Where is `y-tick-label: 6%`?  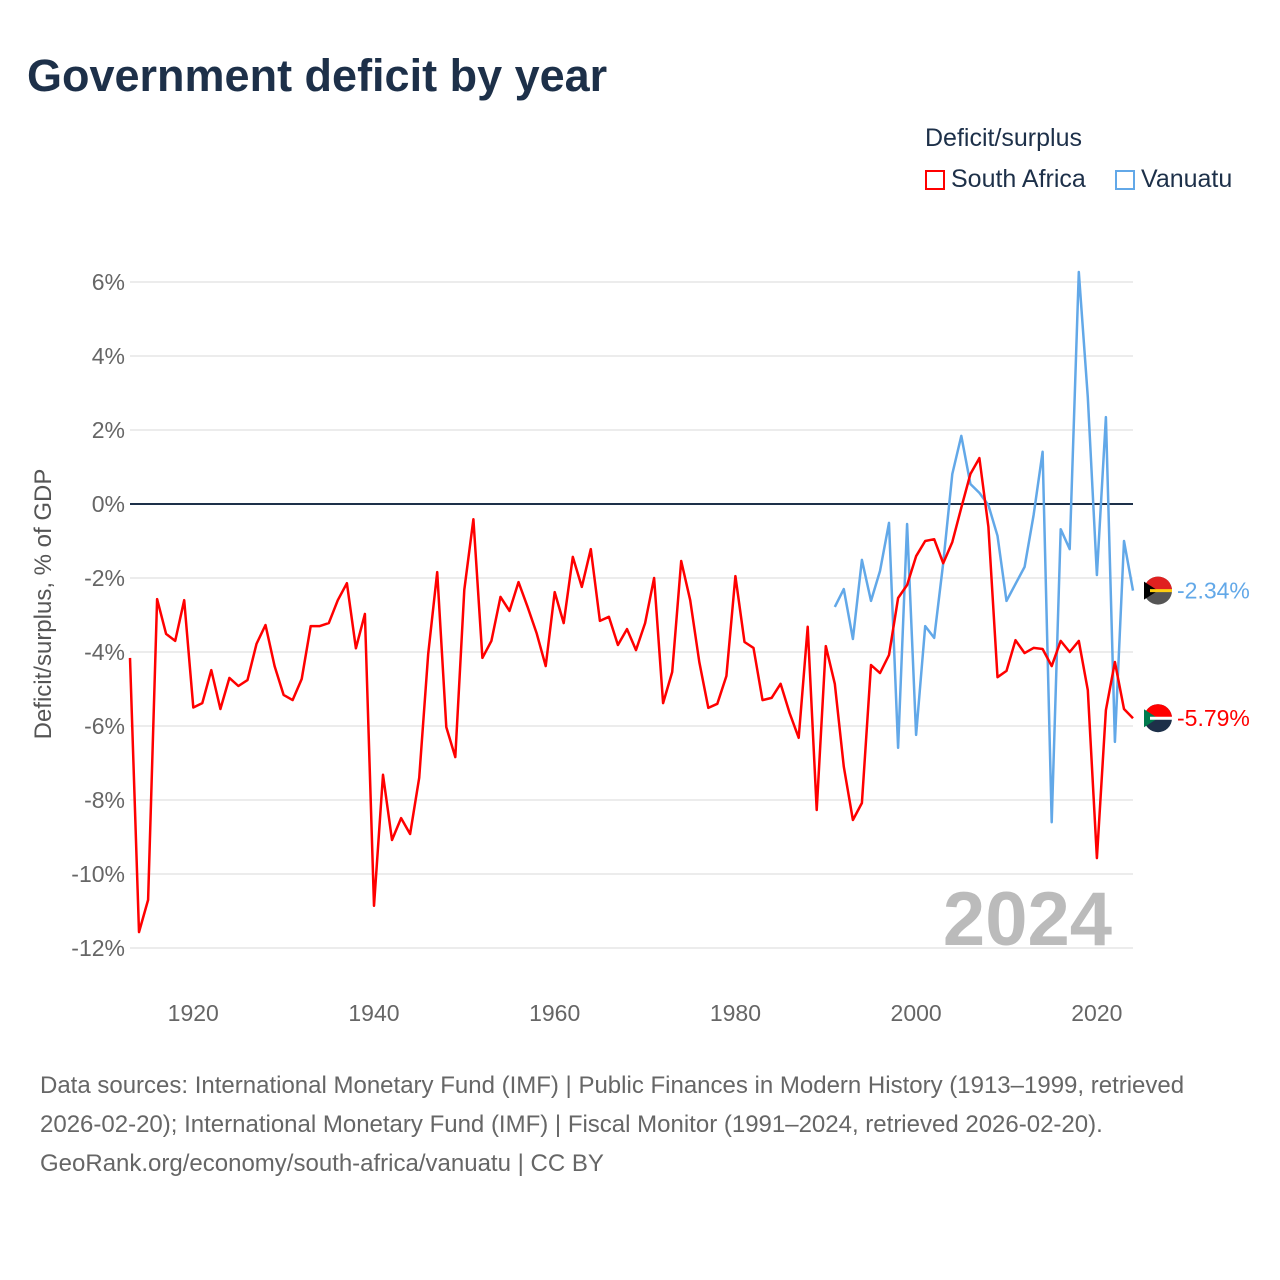 y-tick-label: 6% is located at coordinates (108, 282).